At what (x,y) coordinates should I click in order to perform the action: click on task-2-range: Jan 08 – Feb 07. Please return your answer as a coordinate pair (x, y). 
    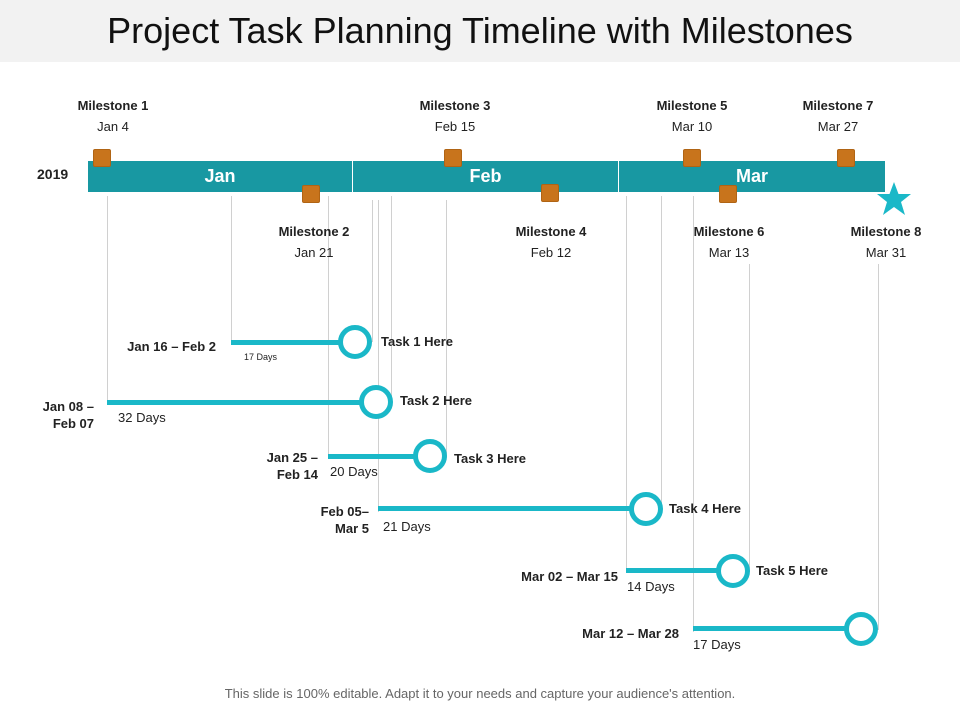
    Looking at the image, I should click on (68, 415).